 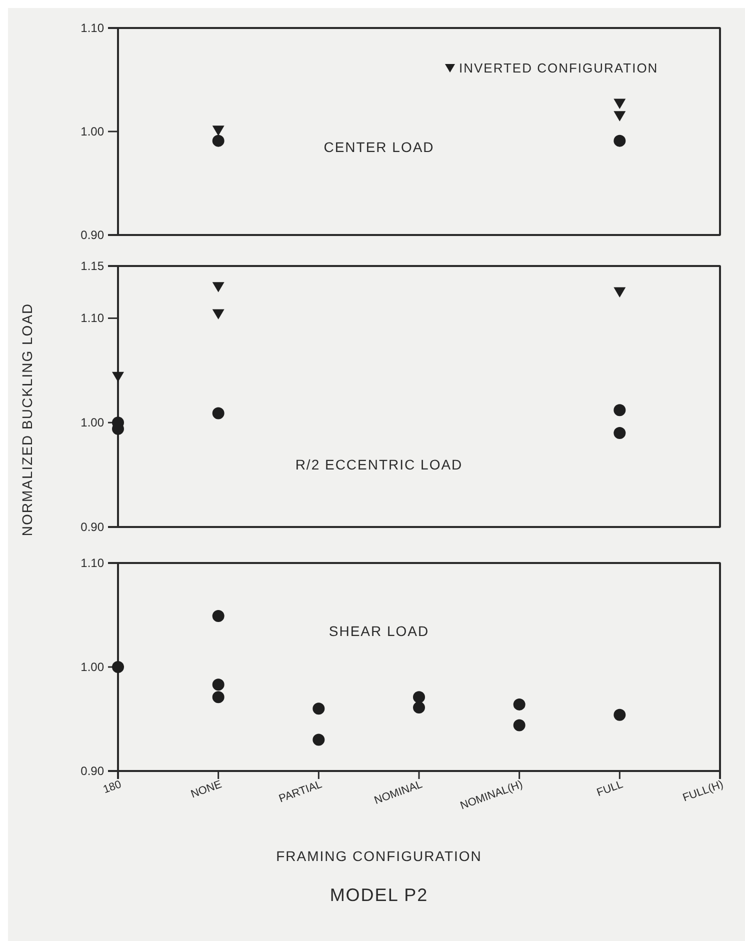 I want to click on y-axis-title: NORMALIZED BUCKLING LOAD, so click(x=27, y=419).